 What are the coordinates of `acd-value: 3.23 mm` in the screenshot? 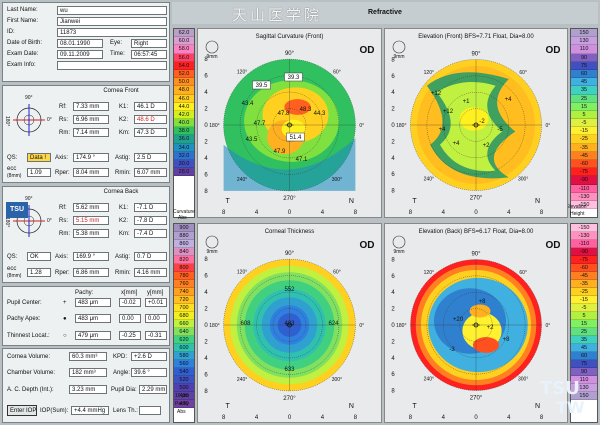 It's located at (88, 389).